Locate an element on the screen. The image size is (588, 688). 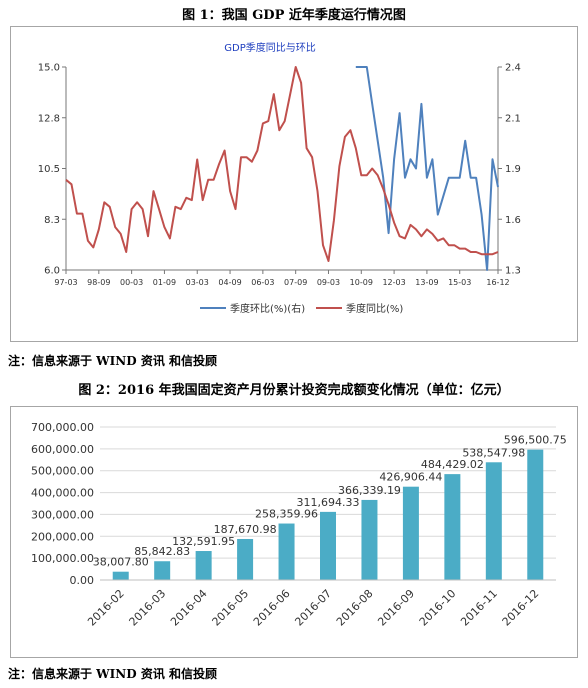
x-tick-label: 09-03 is located at coordinates (328, 282).